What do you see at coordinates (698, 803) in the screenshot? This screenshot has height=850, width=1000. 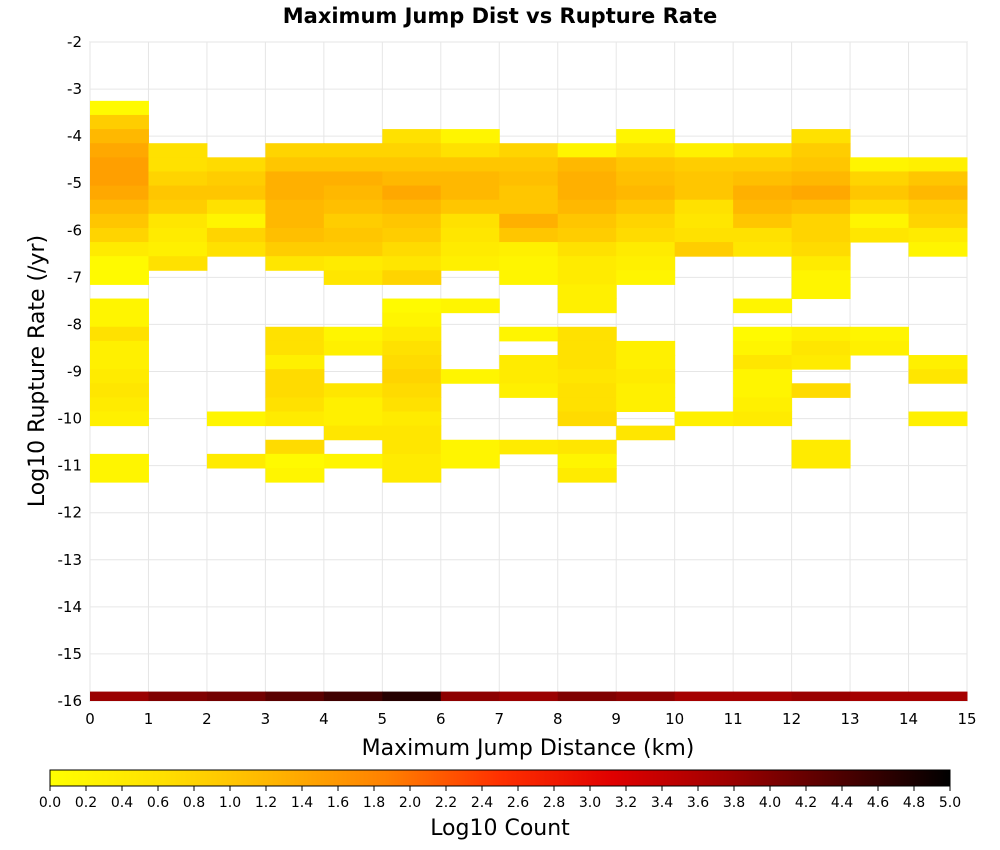 I see `colorbar-tick-label: 3.6` at bounding box center [698, 803].